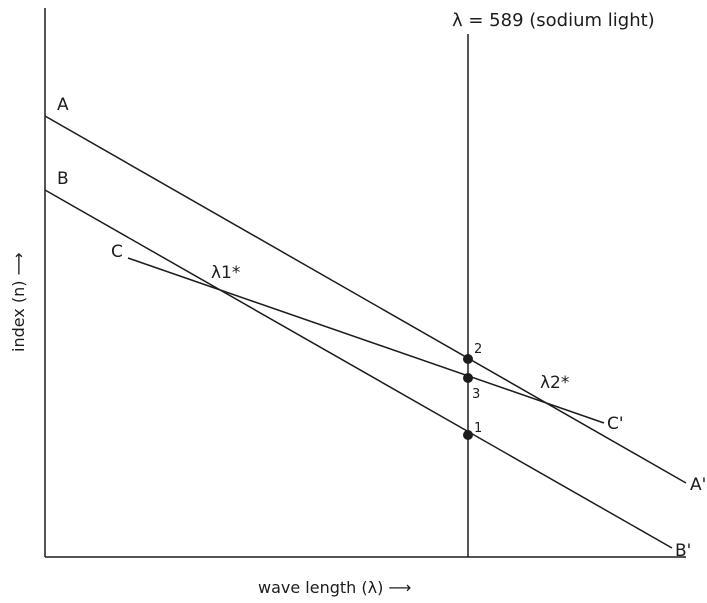 The image size is (707, 603). What do you see at coordinates (554, 383) in the screenshot?
I see `lambda-2-star-label: λ2*` at bounding box center [554, 383].